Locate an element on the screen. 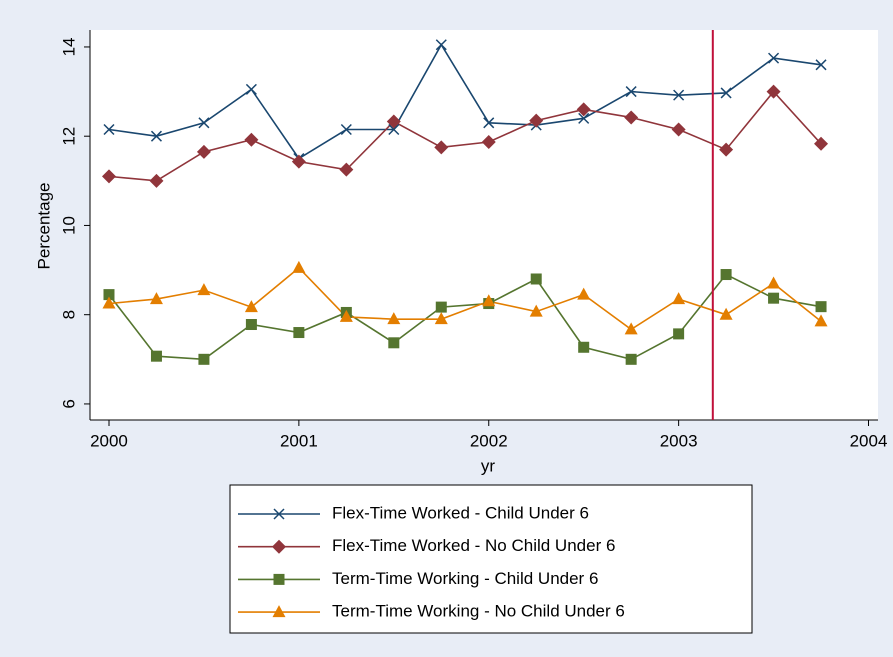 The width and height of the screenshot is (893, 657). x-tick-label: 2003 is located at coordinates (679, 440).